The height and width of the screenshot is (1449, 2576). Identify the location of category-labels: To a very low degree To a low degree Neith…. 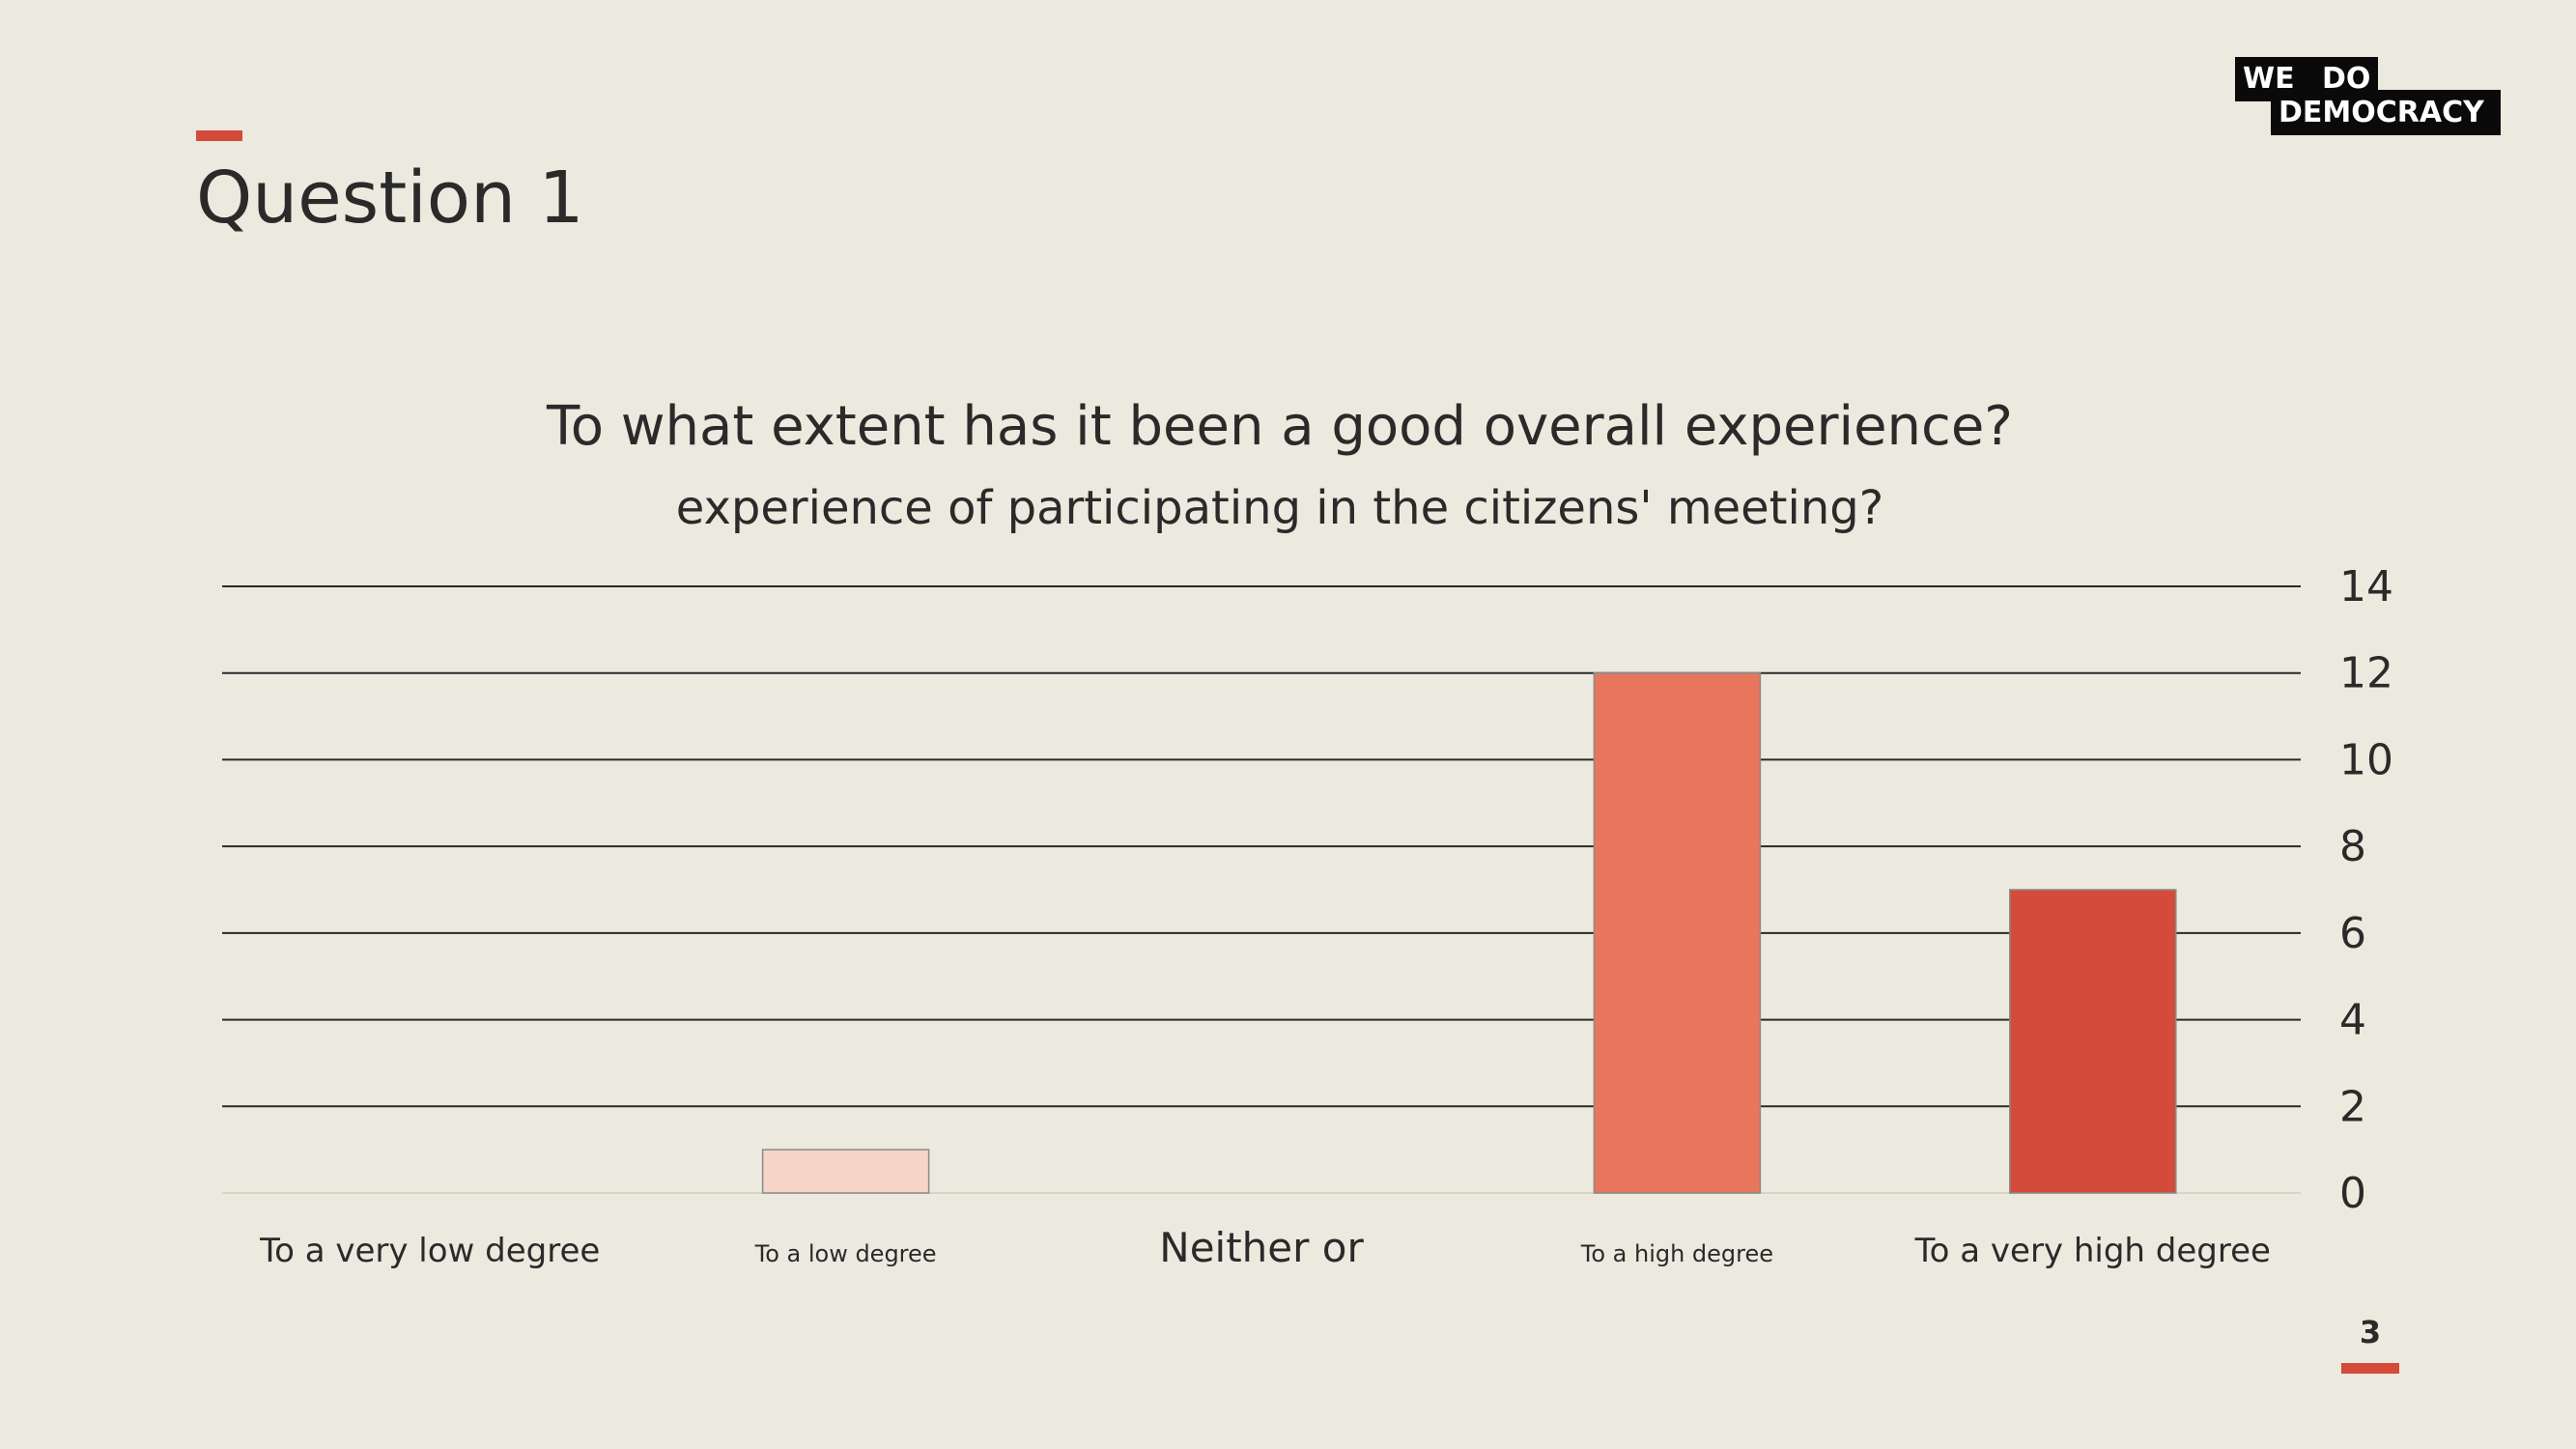
(1265, 1247).